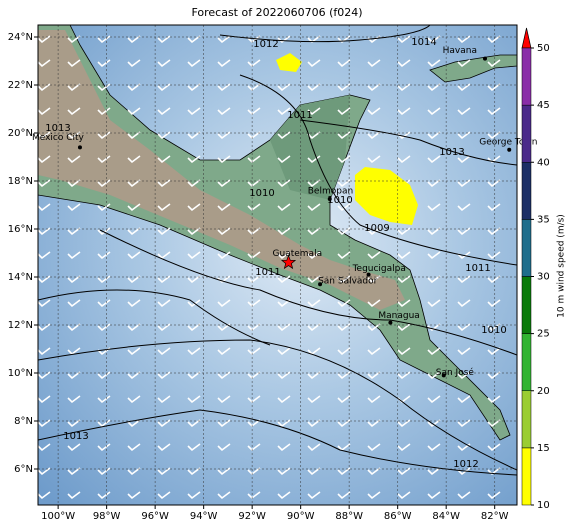  I want to click on colorbar-tick-label: 15, so click(543, 448).